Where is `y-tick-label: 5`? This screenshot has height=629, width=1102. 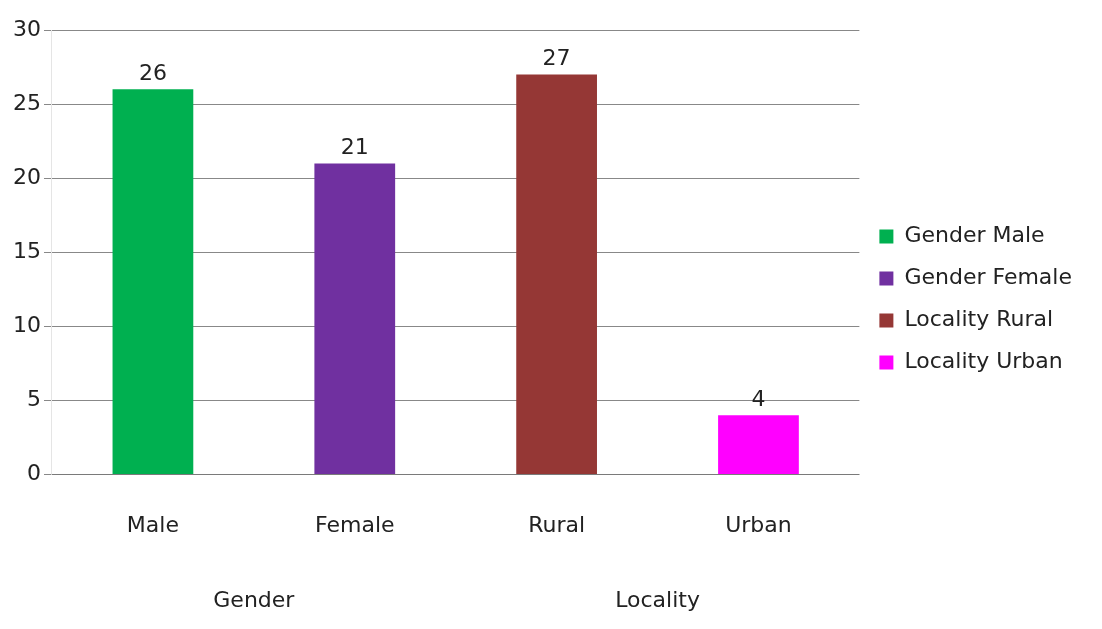
y-tick-label: 5 is located at coordinates (33, 399).